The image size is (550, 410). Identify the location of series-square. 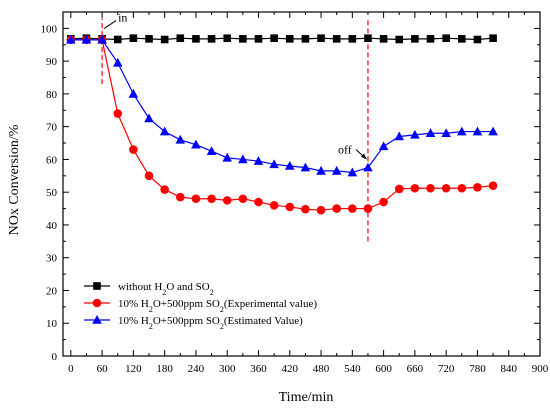
(282, 39).